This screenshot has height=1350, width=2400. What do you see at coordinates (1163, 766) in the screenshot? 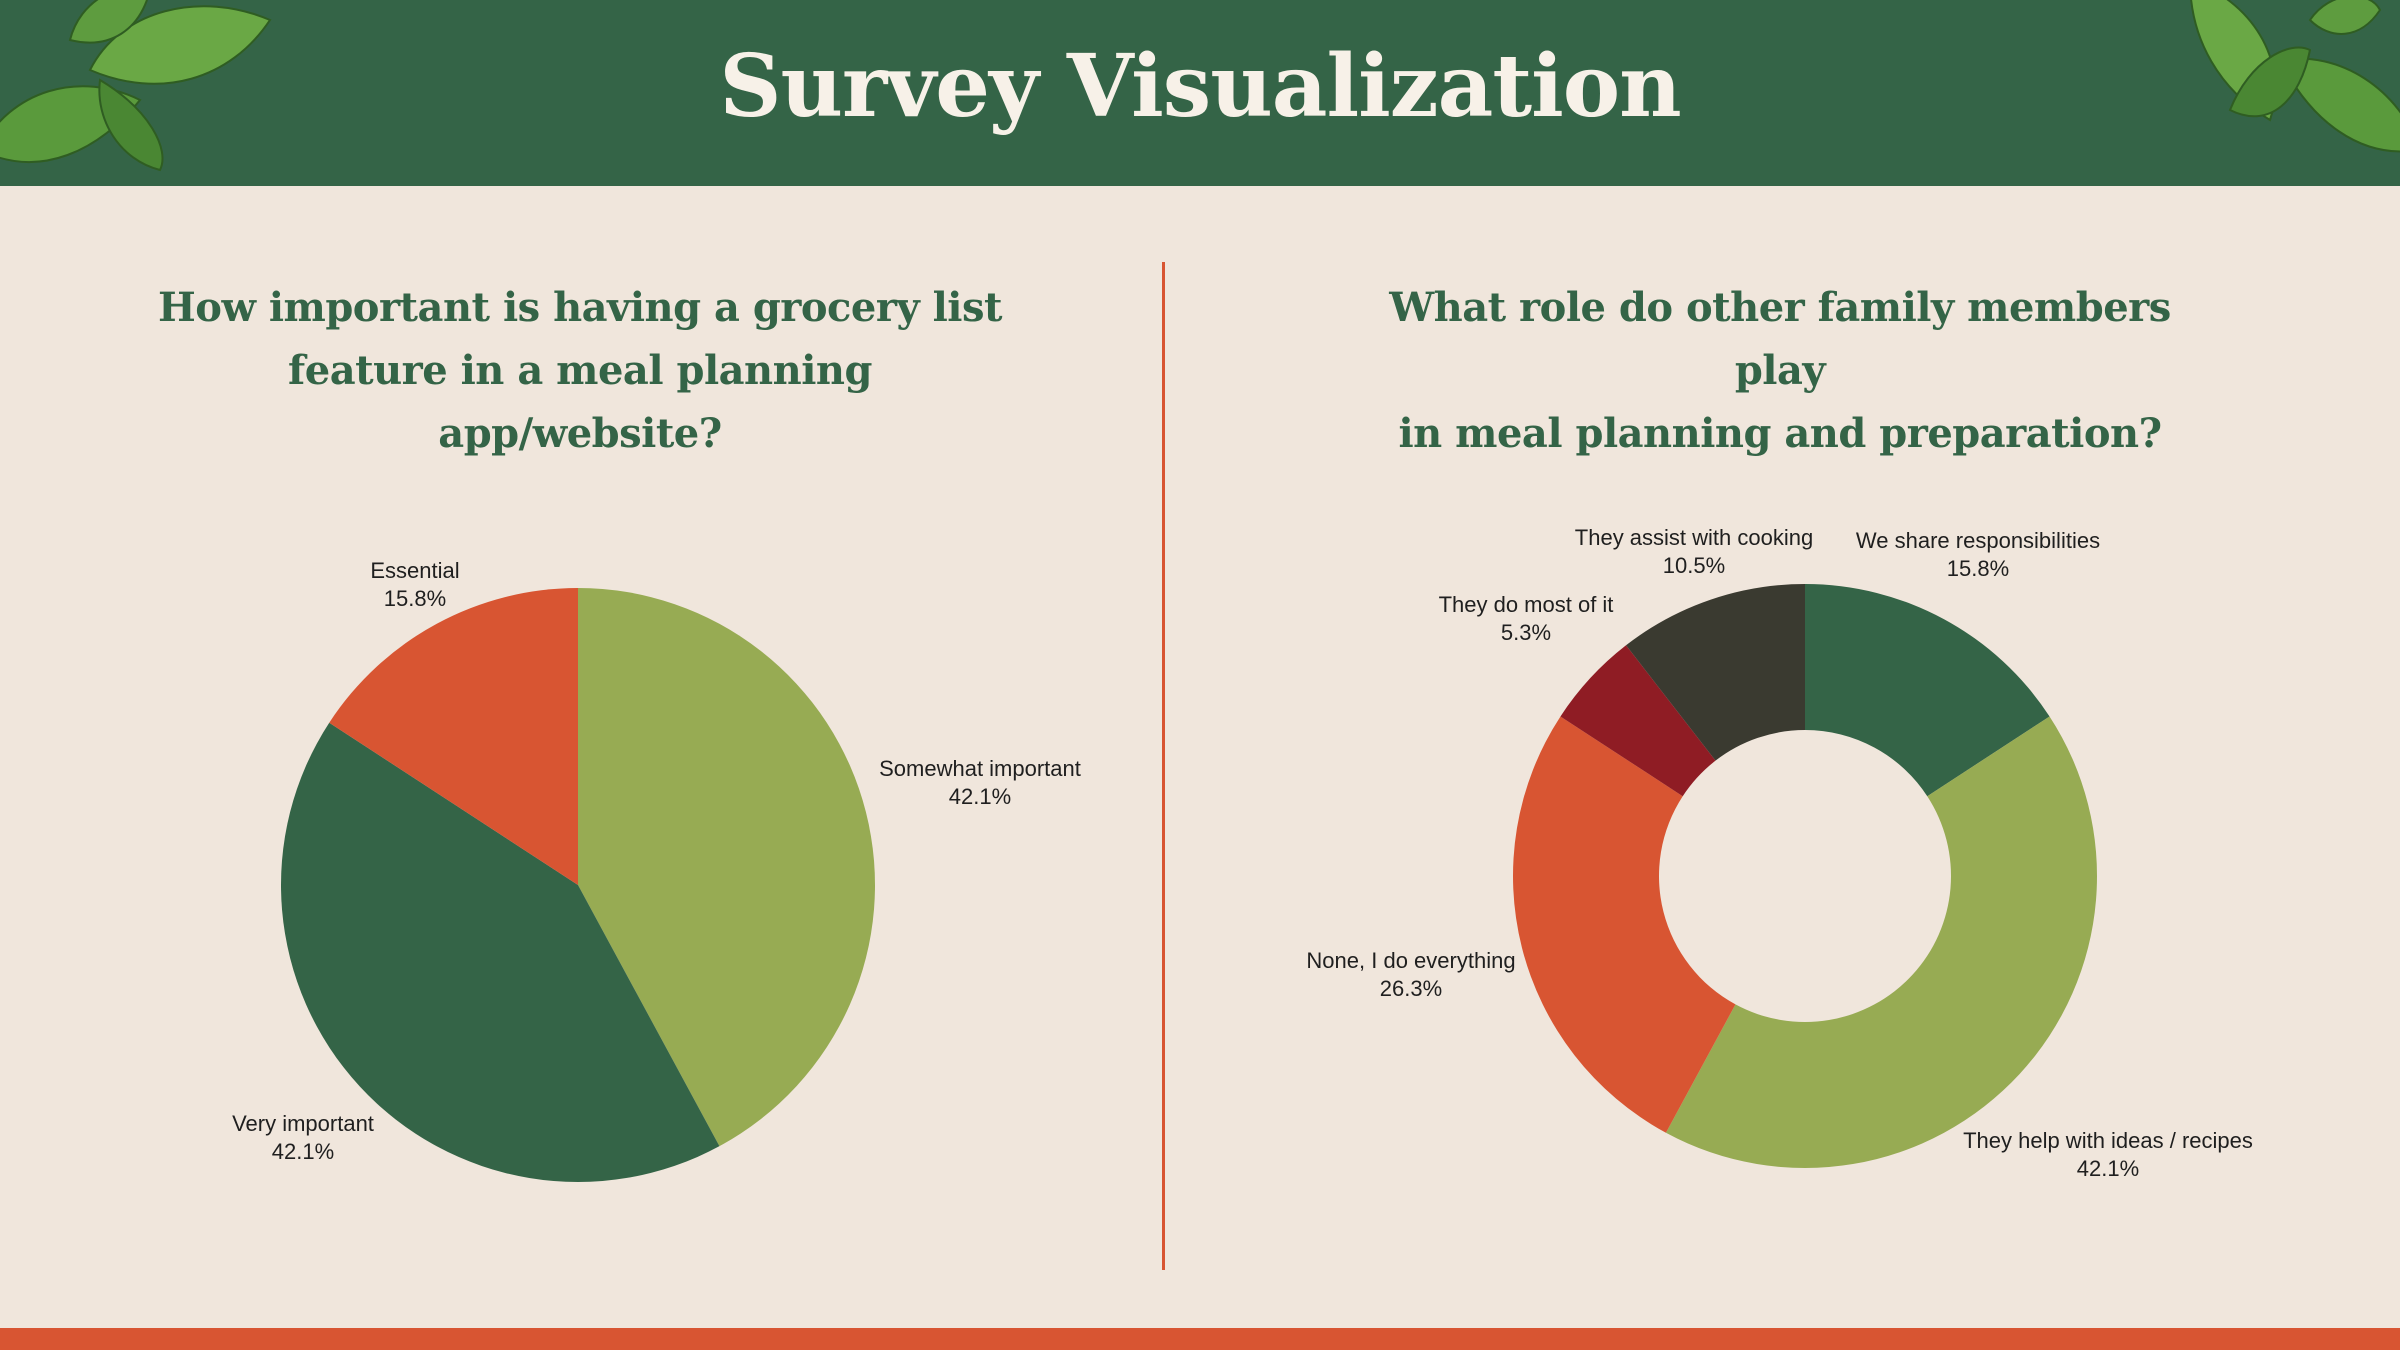
I see `chart-divider` at bounding box center [1163, 766].